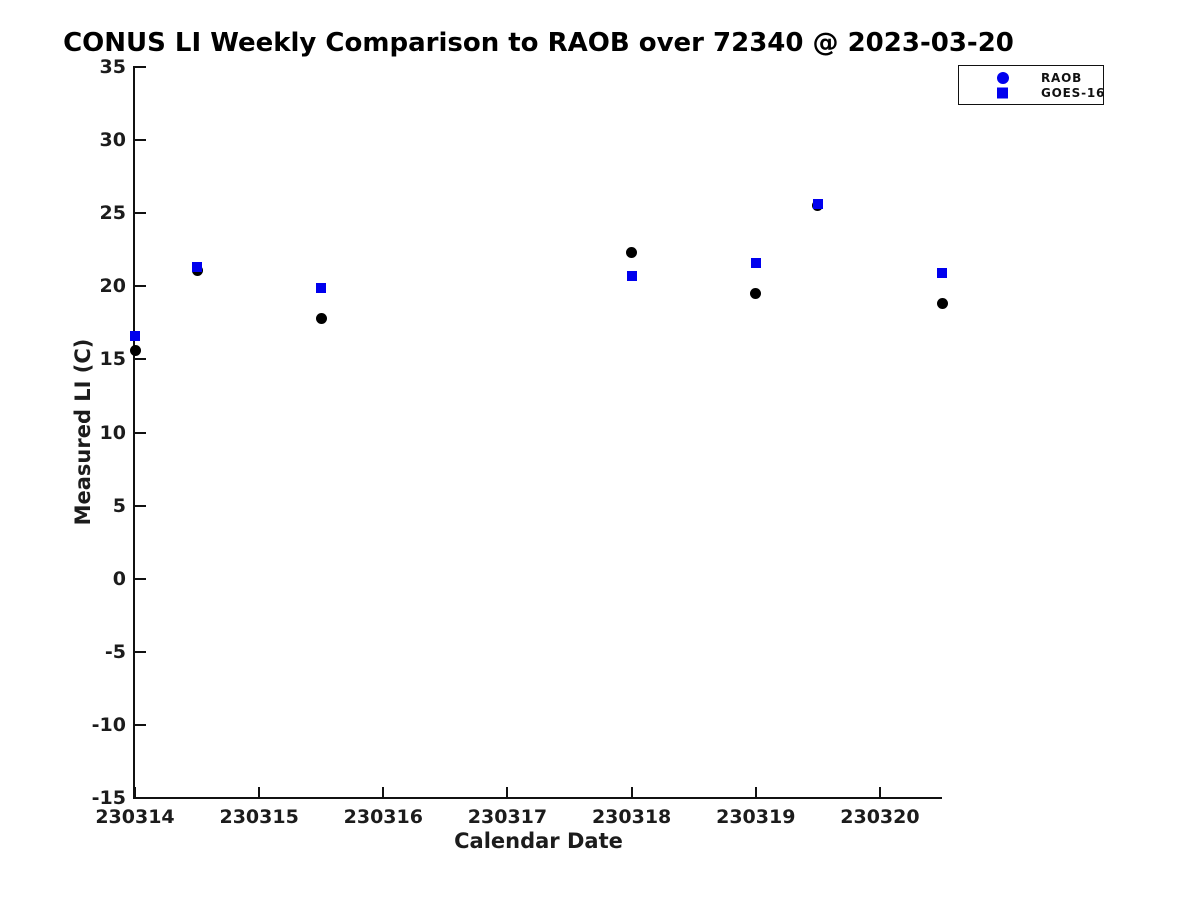  Describe the element at coordinates (112, 140) in the screenshot. I see `y-tick-label: 30` at that location.